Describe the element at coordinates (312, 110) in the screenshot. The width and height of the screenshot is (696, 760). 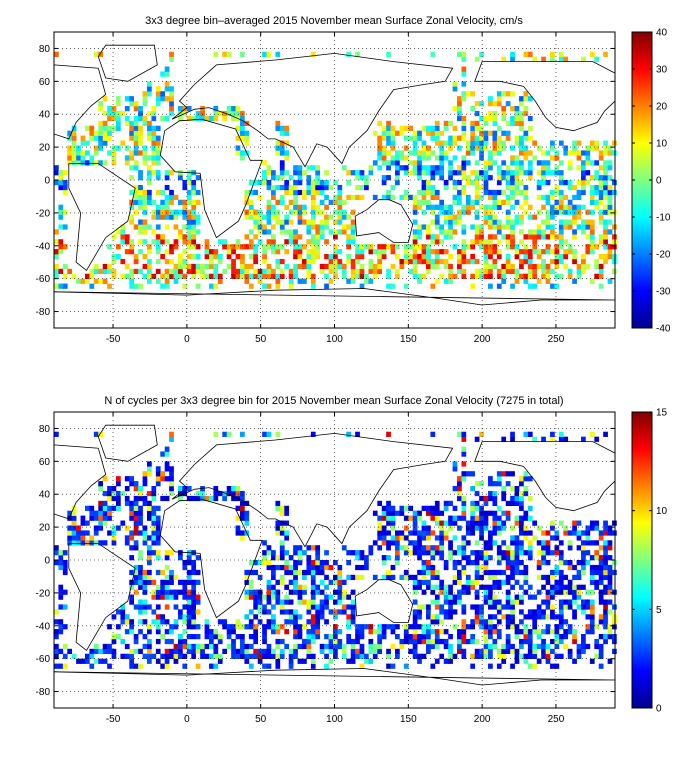
I see `coastline-path` at that location.